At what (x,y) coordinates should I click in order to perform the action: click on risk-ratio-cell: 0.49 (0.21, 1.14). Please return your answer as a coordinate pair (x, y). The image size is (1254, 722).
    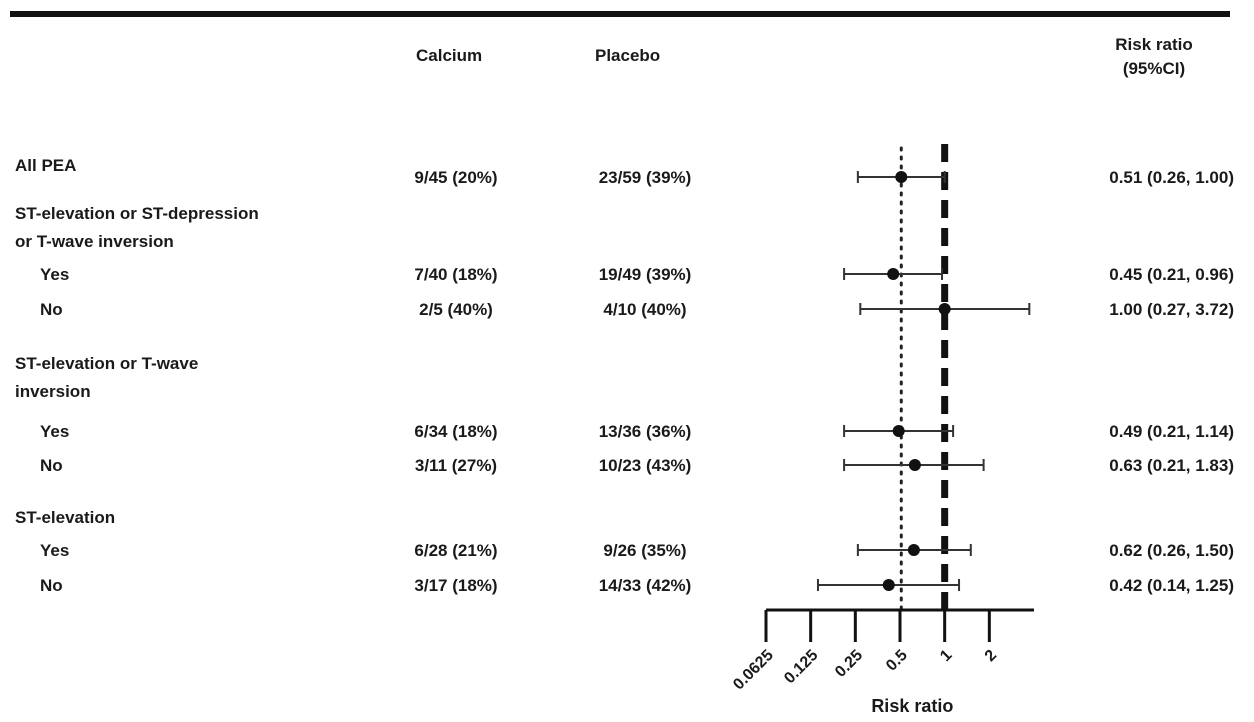
    Looking at the image, I should click on (1171, 431).